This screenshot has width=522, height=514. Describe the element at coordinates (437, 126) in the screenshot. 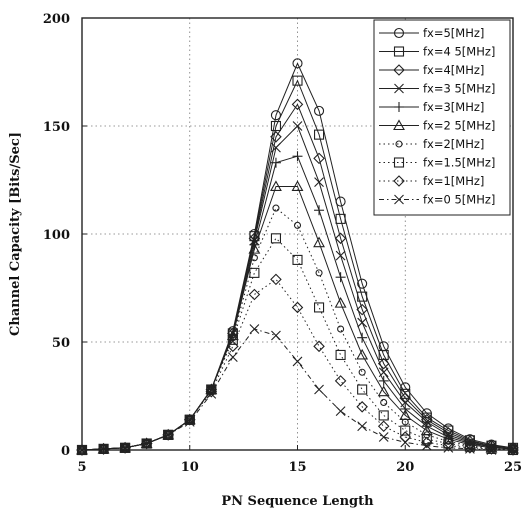

I see `legend-entry: fx=2 5[MHz]` at that location.